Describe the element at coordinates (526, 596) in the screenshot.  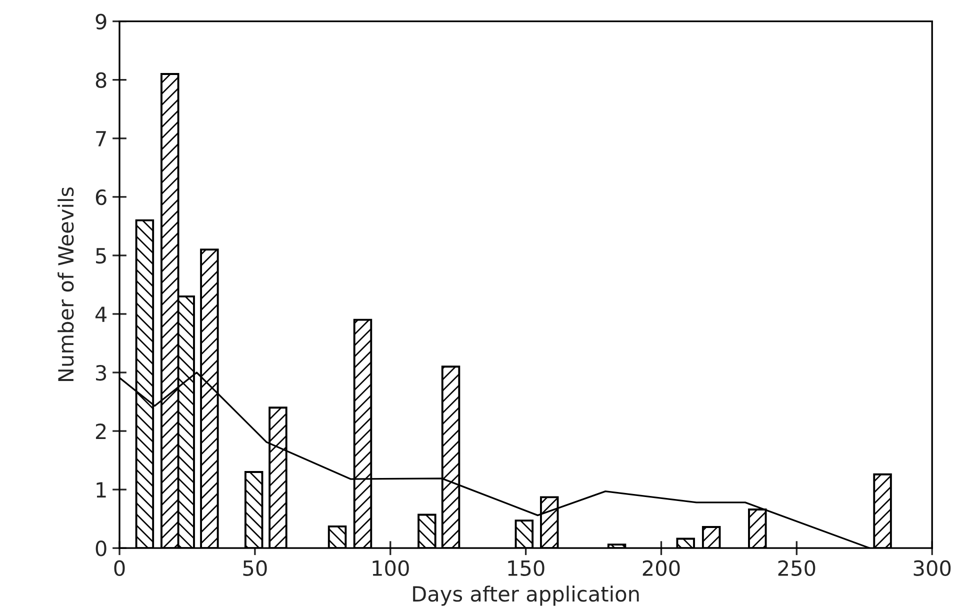
I see `x-axis-title: Days after application` at that location.